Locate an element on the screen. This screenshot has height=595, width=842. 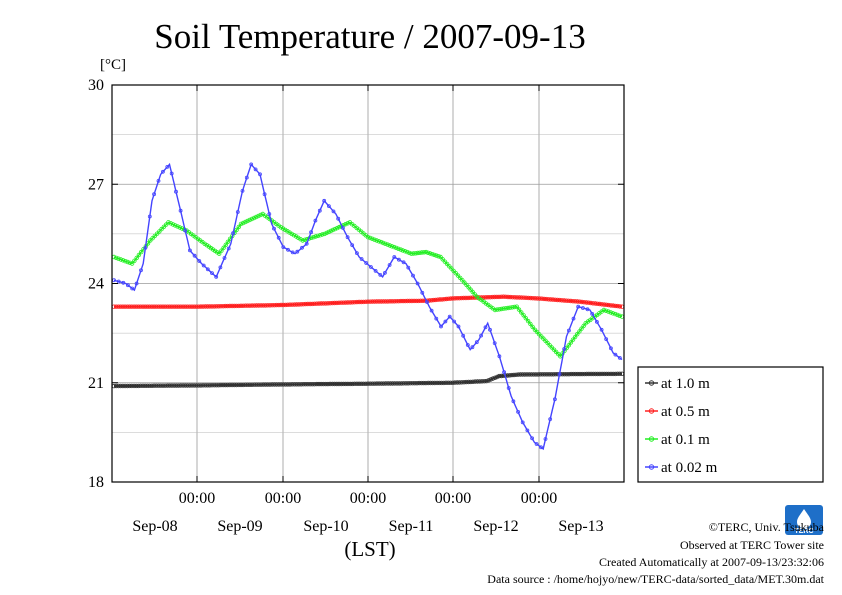
chart-title: Soil Temperature / 2007-09-13 is located at coordinates (369, 36).